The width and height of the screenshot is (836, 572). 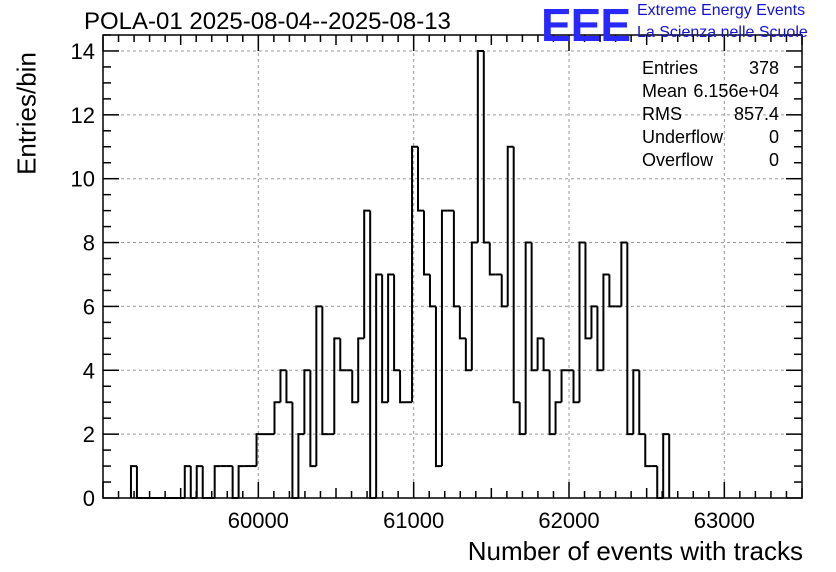 I want to click on stats-row-mean: Mean 6.156e+04, so click(x=710, y=92).